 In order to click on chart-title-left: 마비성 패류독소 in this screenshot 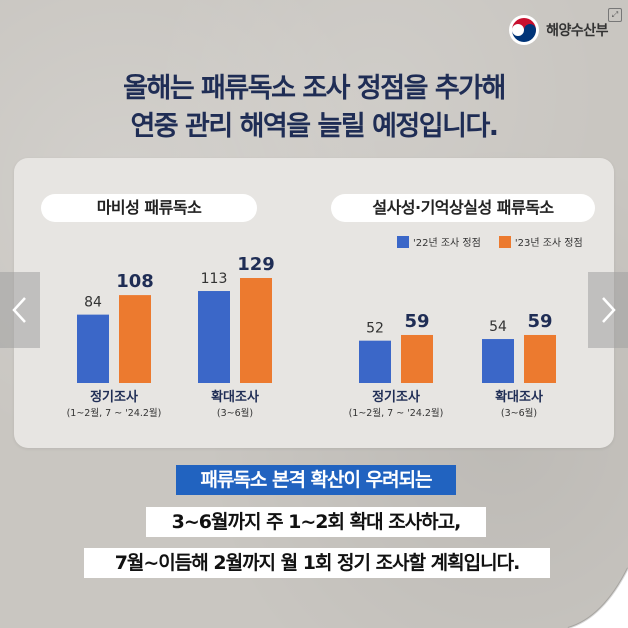, I will do `click(149, 208)`.